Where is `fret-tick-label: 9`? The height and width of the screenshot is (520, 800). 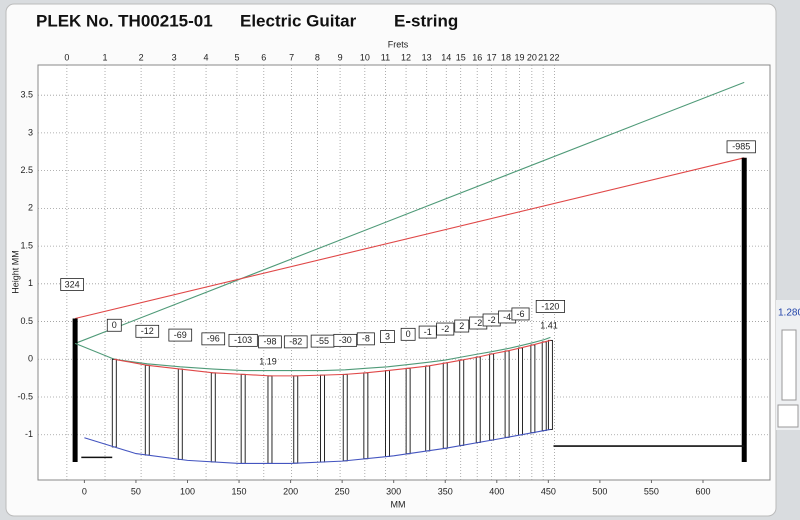
fret-tick-label: 9 is located at coordinates (340, 57).